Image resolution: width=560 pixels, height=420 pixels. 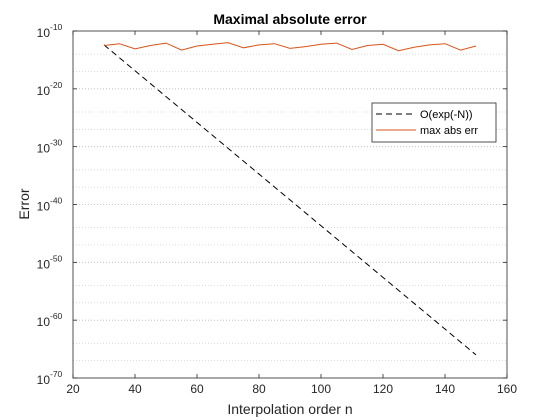 What do you see at coordinates (507, 389) in the screenshot?
I see `x-tick-label: 160` at bounding box center [507, 389].